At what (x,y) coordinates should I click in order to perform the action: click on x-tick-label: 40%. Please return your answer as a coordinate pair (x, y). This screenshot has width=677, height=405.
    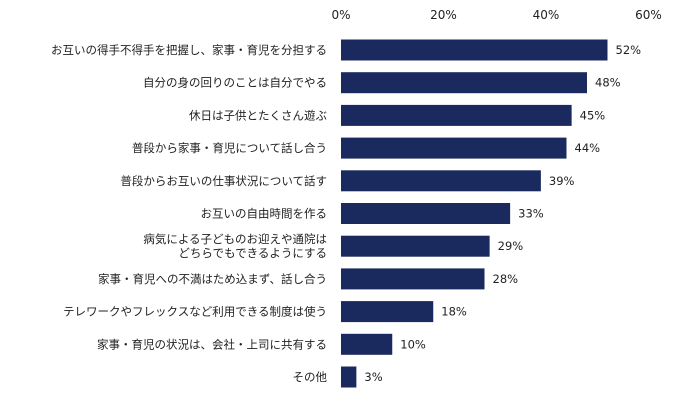
    Looking at the image, I should click on (546, 15).